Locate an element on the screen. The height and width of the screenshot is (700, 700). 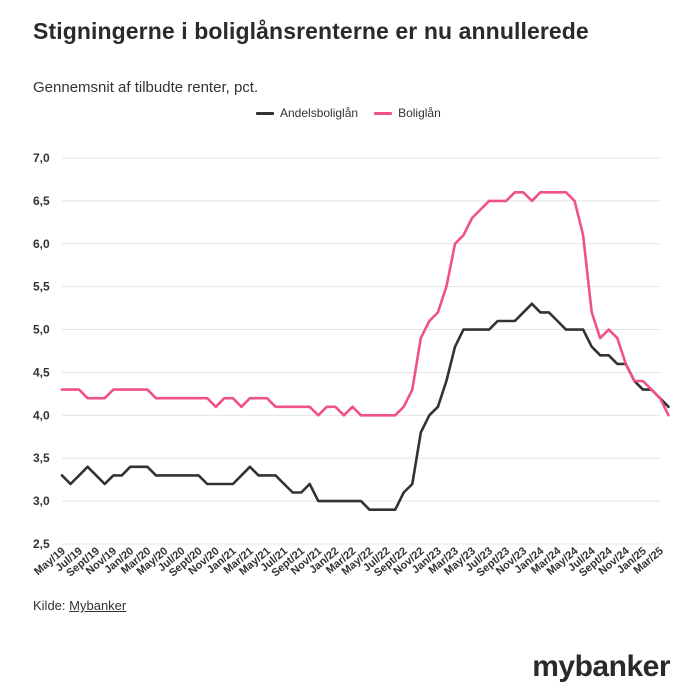
y-tick-label: 4,5 is located at coordinates (41, 372).